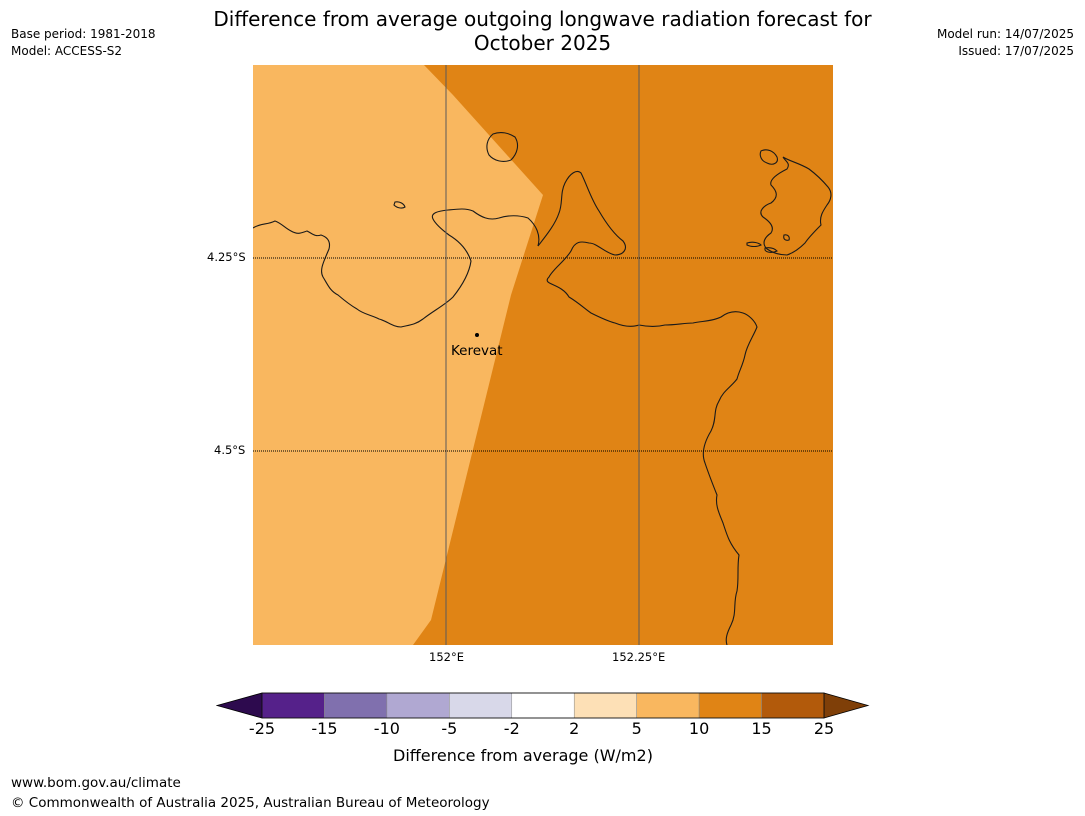  I want to click on colorbar-tick-label: -25, so click(262, 728).